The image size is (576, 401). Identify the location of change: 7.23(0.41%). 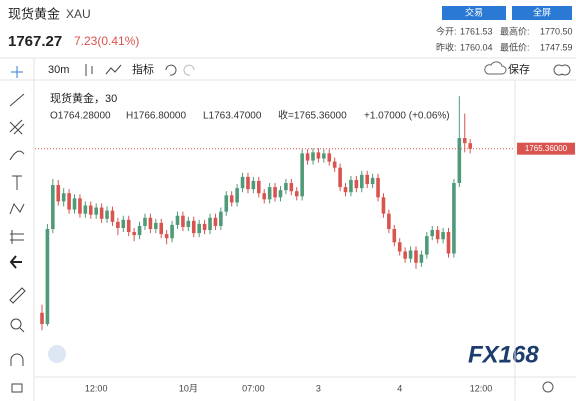
(106, 41).